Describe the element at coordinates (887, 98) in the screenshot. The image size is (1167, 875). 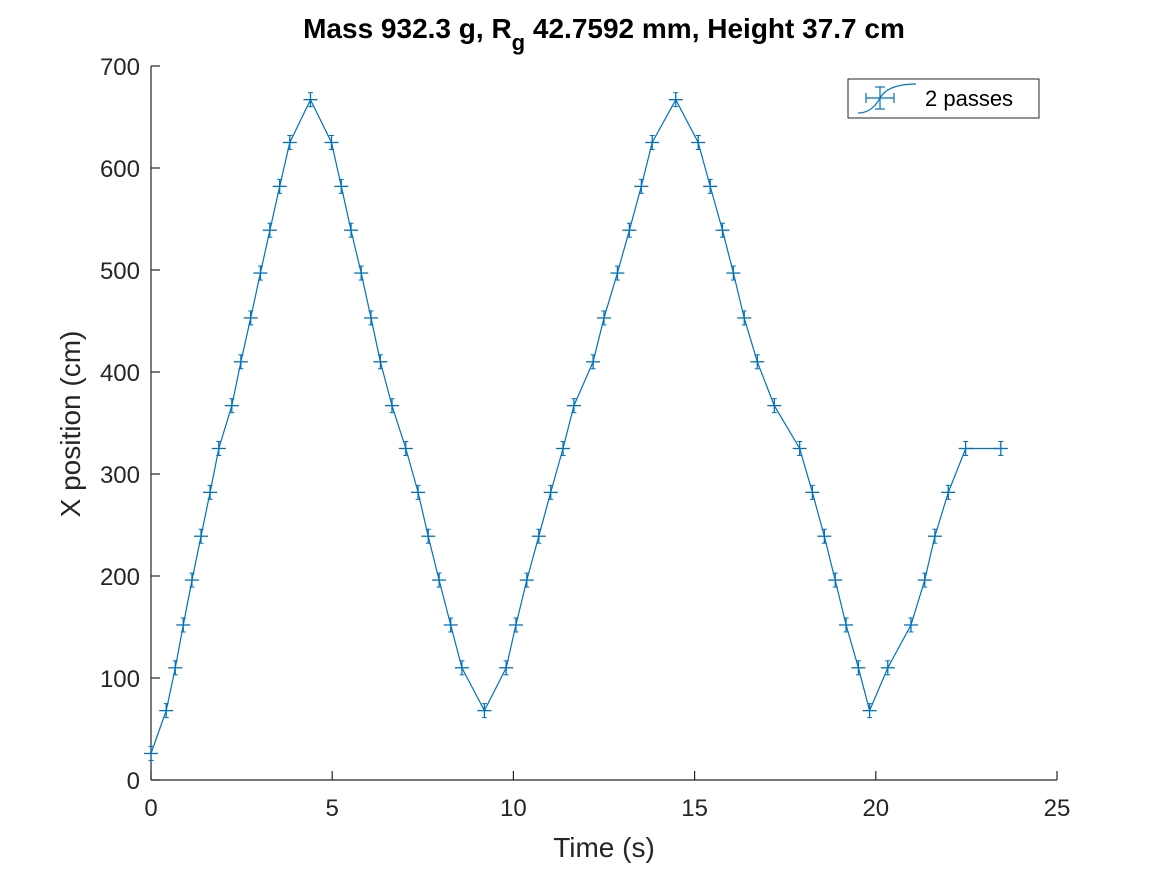
I see `legend-marker` at that location.